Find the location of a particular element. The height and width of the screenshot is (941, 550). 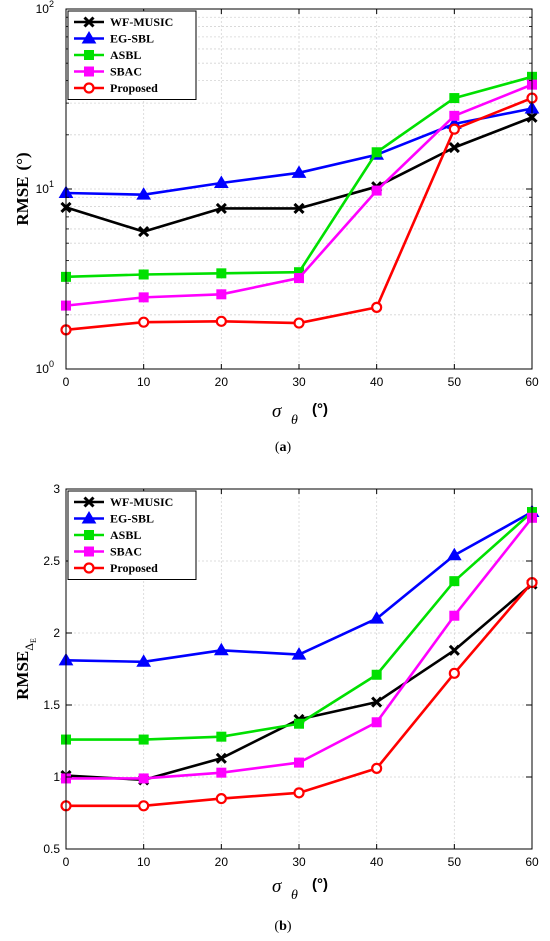

legend-a: WF-MUSIC EG-SBL ASBL SBAC Proposed is located at coordinates (132, 55).